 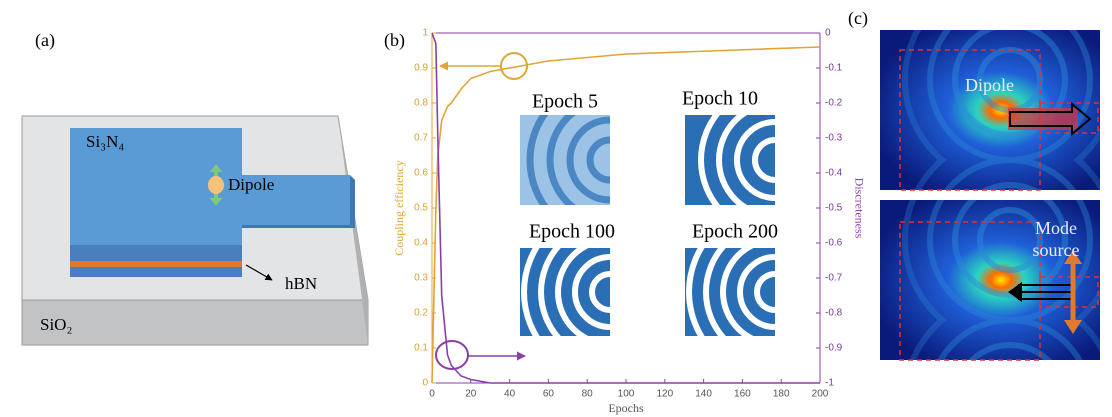 I want to click on y2-tick-label: -0.7, so click(x=834, y=278).